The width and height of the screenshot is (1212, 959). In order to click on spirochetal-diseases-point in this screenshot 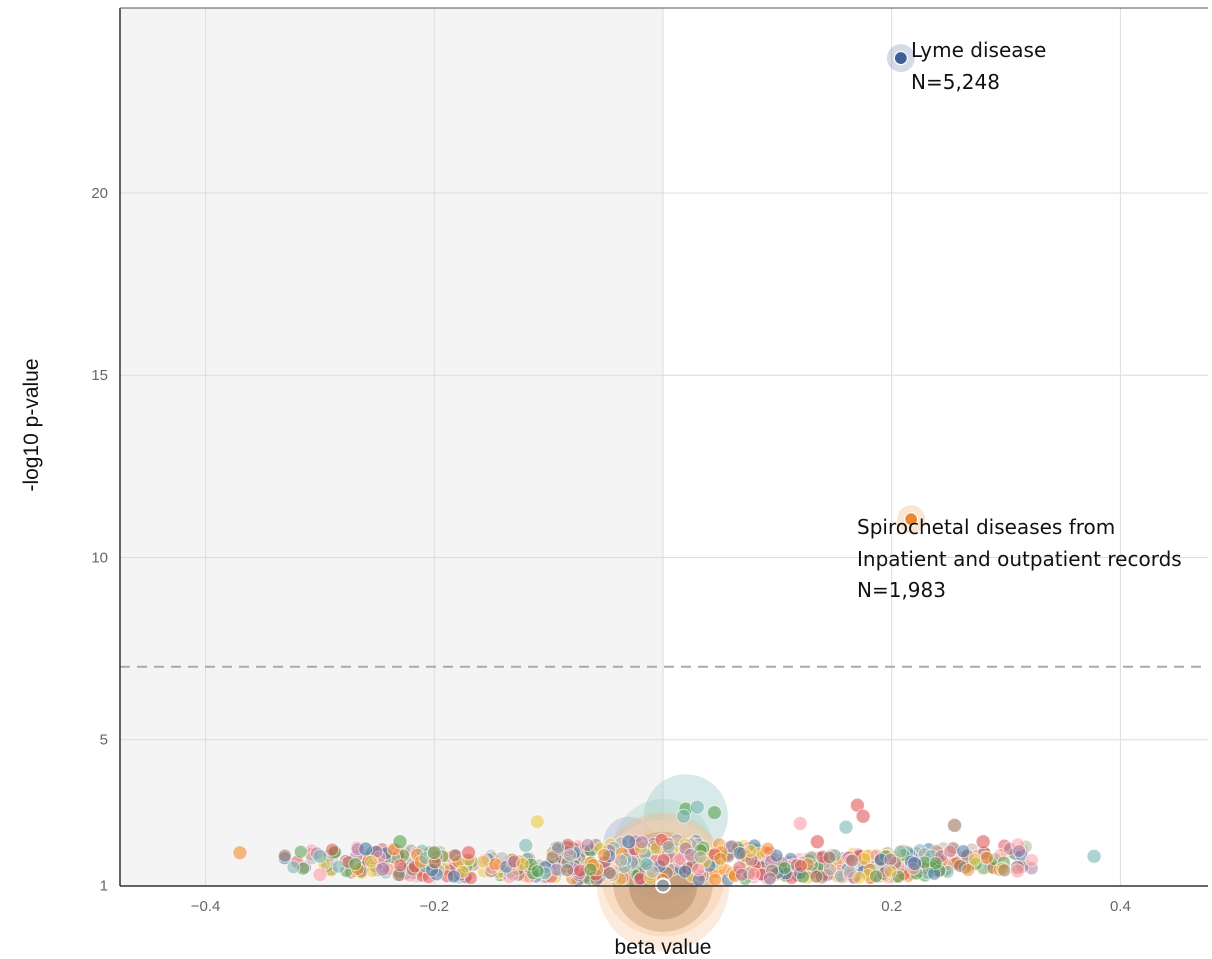, I will do `click(911, 519)`.